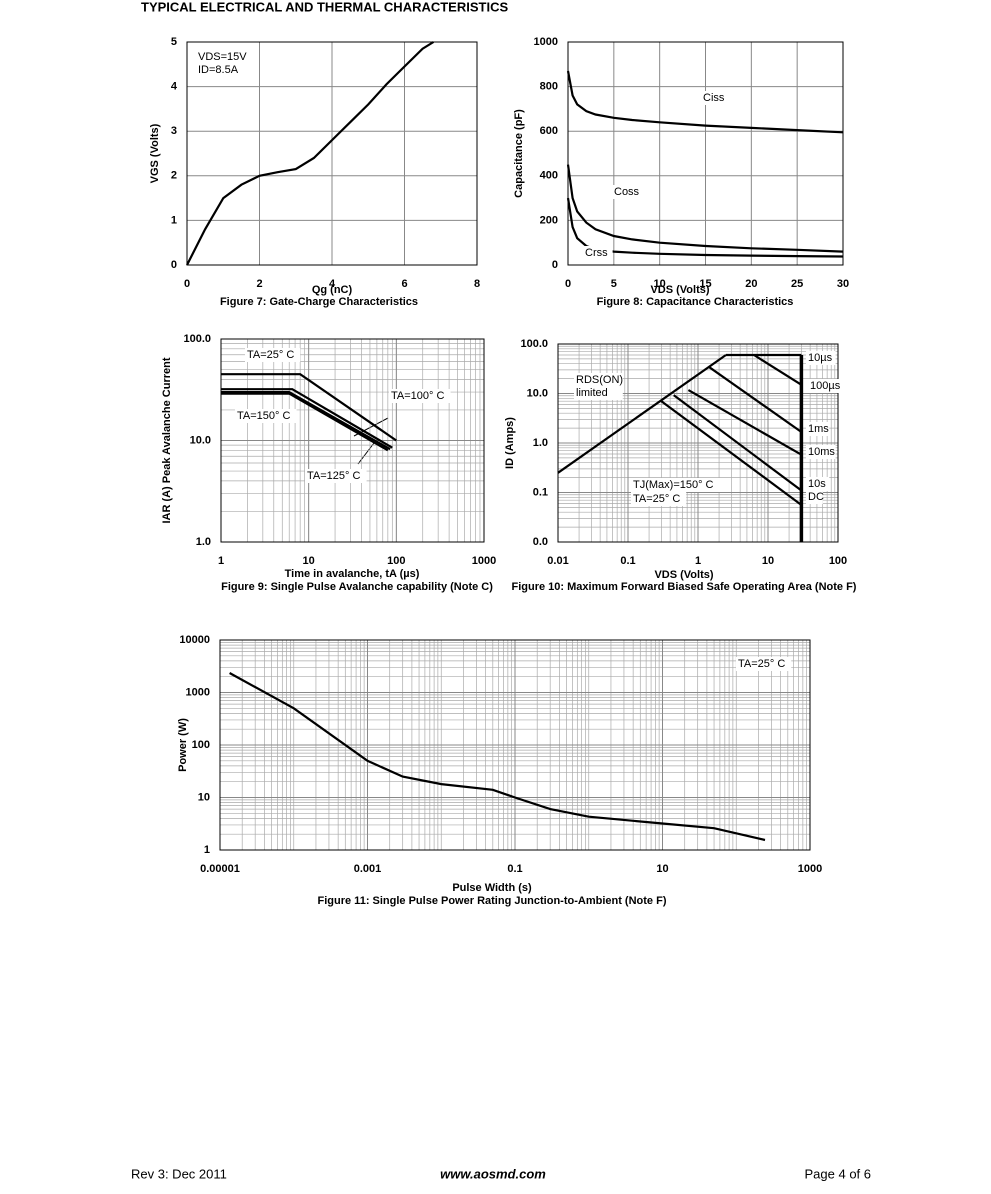 This screenshot has height=1194, width=991. What do you see at coordinates (201, 745) in the screenshot?
I see `y-tick-label: 100` at bounding box center [201, 745].